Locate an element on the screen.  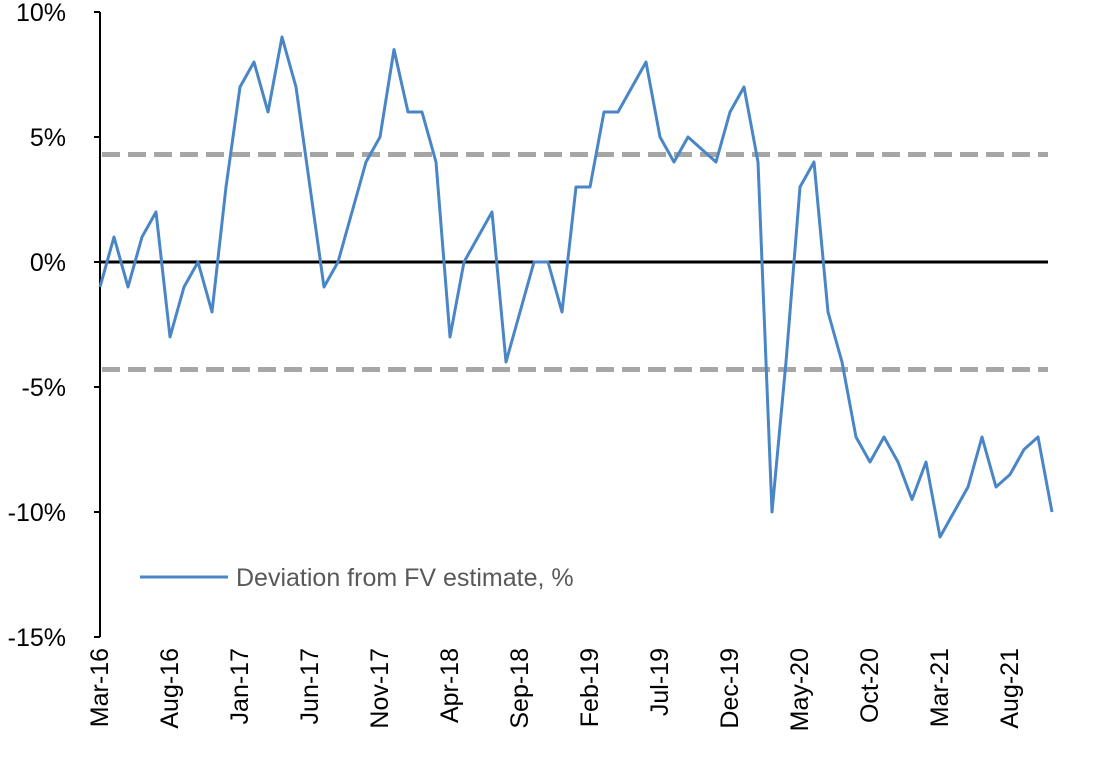
x-tick-label: Aug-16 is located at coordinates (170, 688).